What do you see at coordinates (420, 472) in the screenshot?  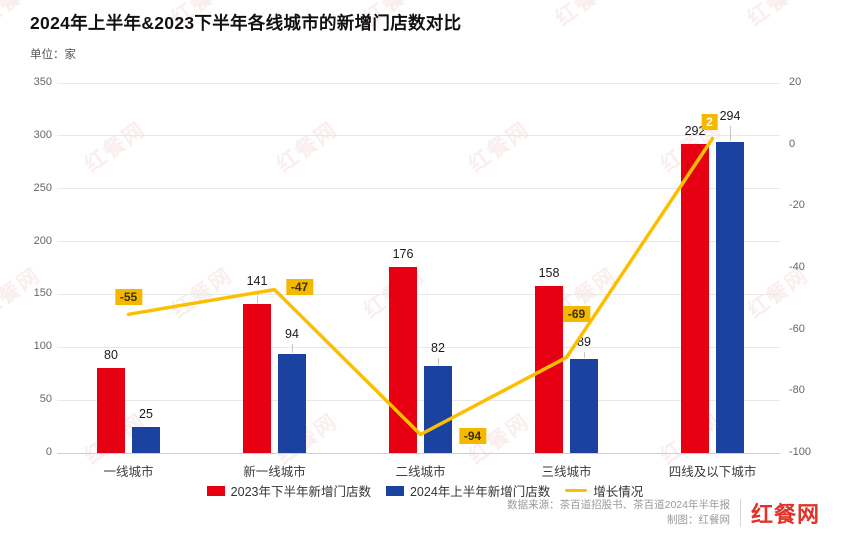 I see `category-label: 二线城市` at bounding box center [420, 472].